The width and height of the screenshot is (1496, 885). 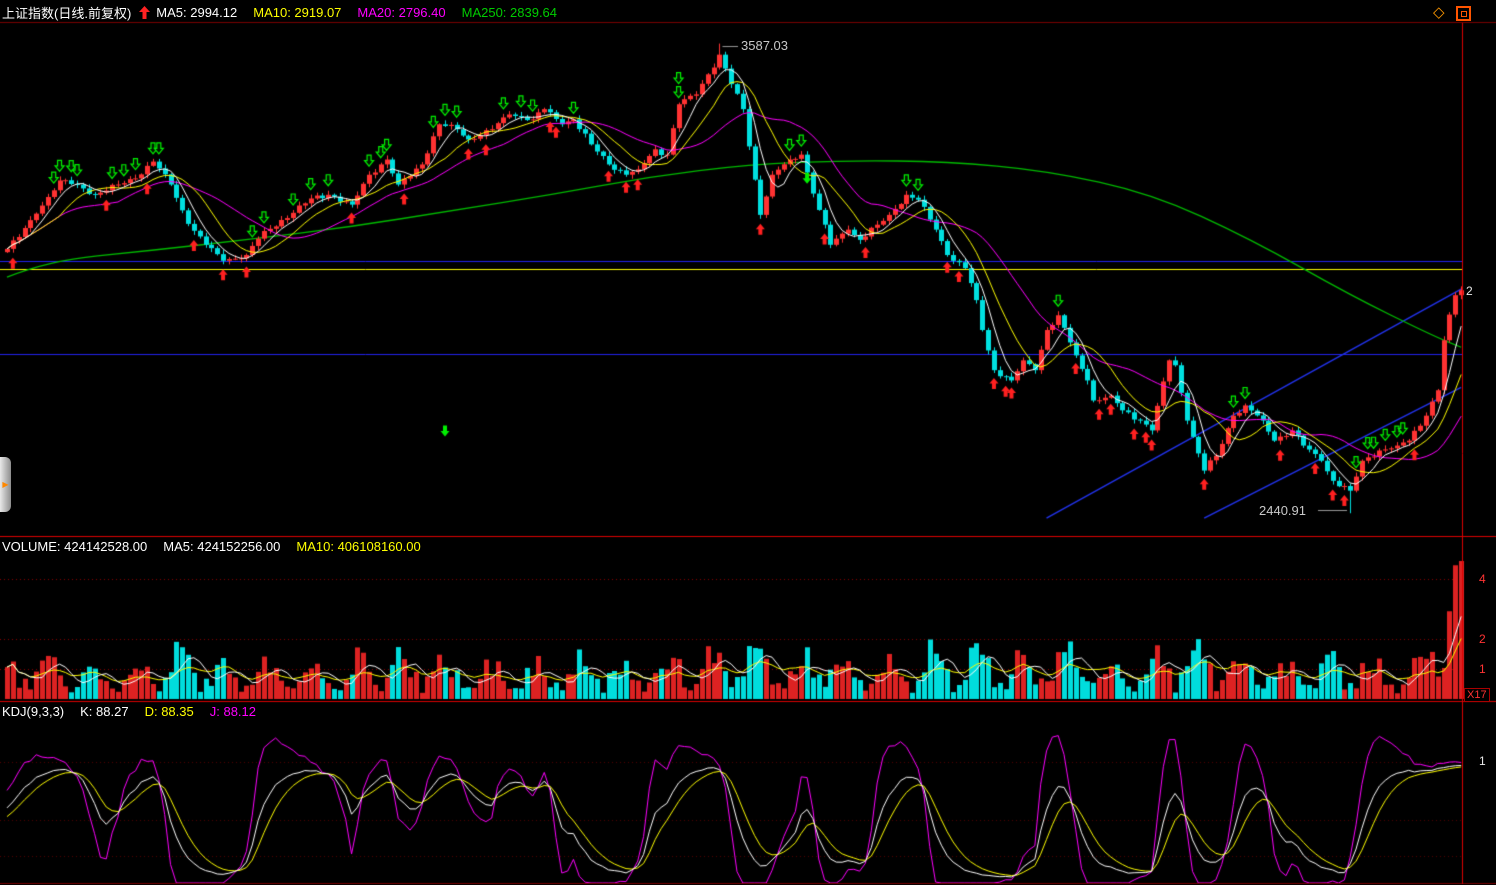 I want to click on ma20-value: MA20: 2796.40, so click(x=401, y=12).